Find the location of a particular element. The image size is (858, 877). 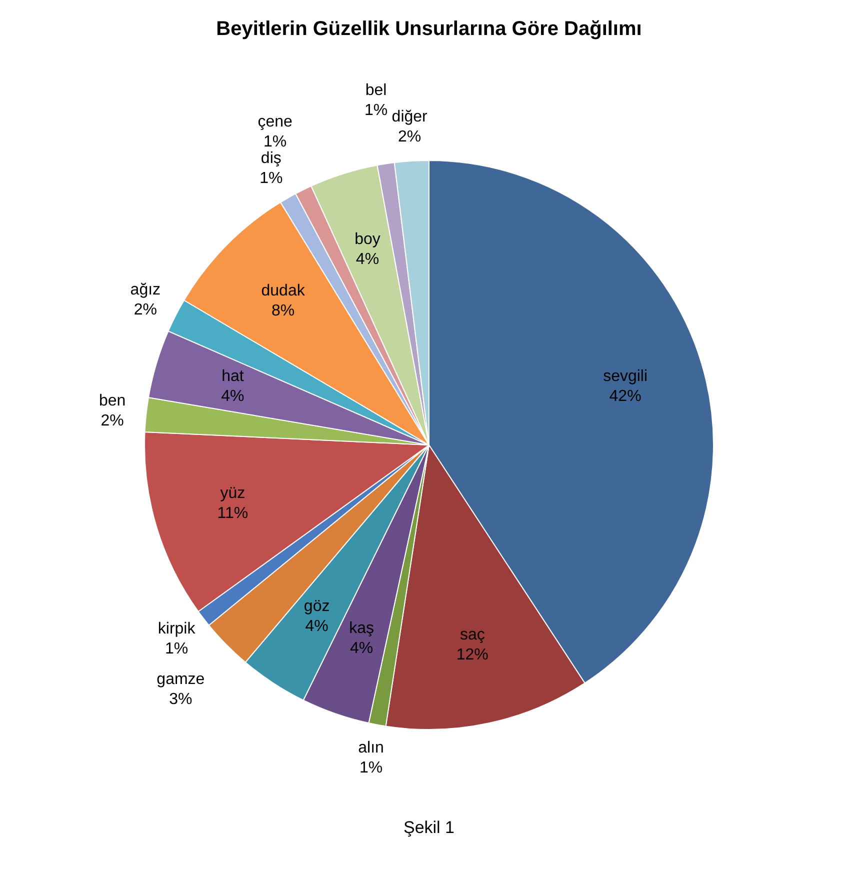

slice-label: göz is located at coordinates (317, 606).